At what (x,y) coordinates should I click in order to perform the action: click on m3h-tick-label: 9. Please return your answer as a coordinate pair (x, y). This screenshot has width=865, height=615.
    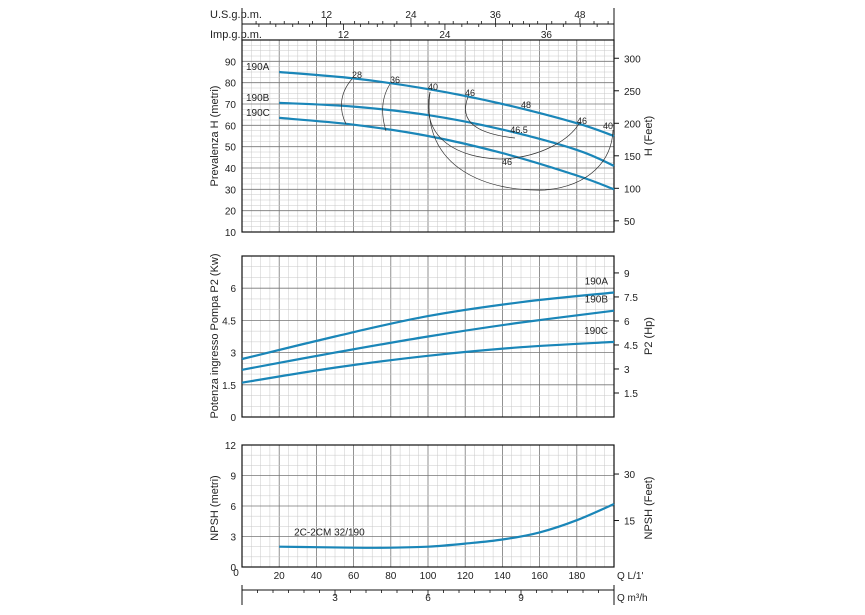
    Looking at the image, I should click on (521, 598).